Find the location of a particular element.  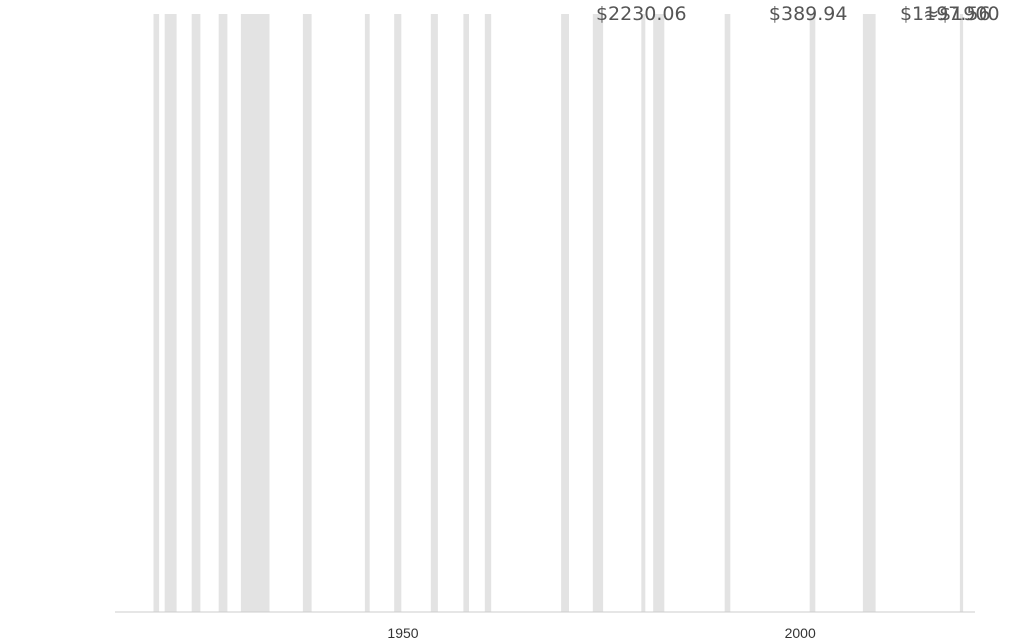

annotation-label: $1197.56 is located at coordinates (945, 14).